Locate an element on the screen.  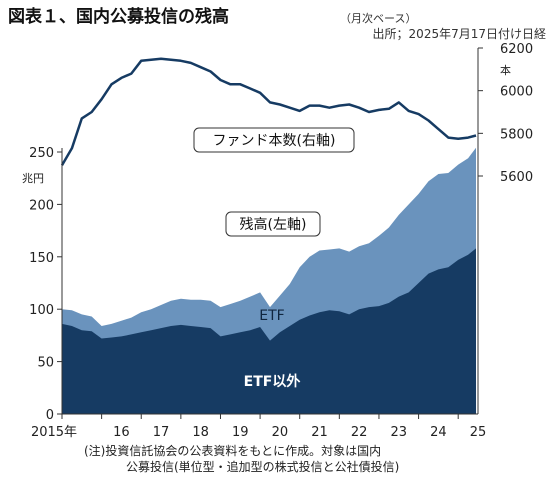
x-tick-label: 16 is located at coordinates (121, 432).